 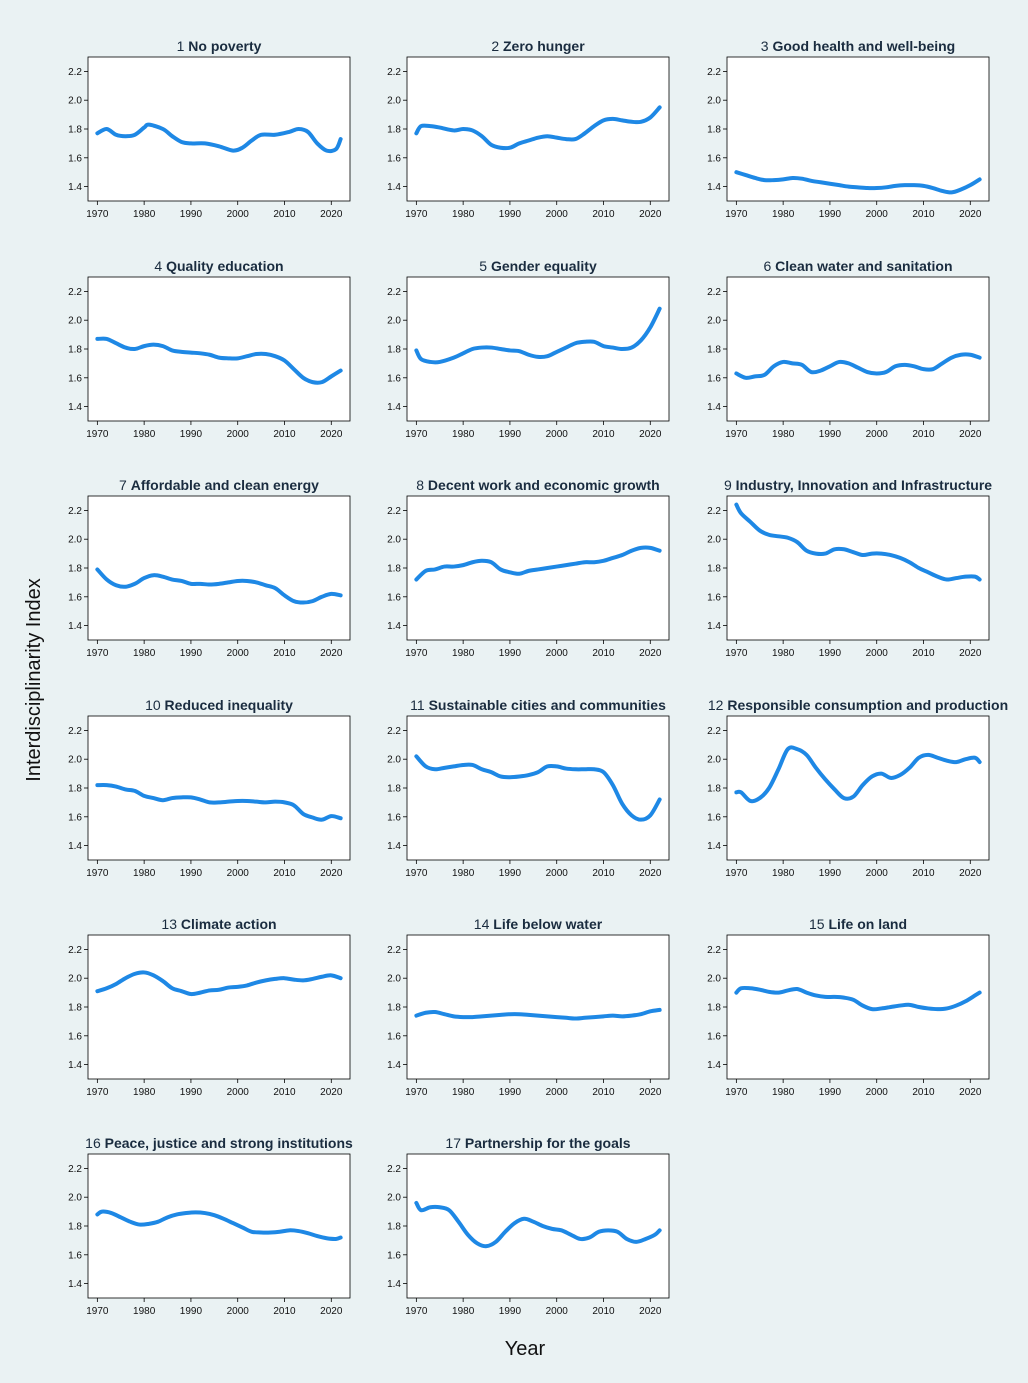 What do you see at coordinates (538, 705) in the screenshot?
I see `panel-title: 11 Sustainable cities and communities` at bounding box center [538, 705].